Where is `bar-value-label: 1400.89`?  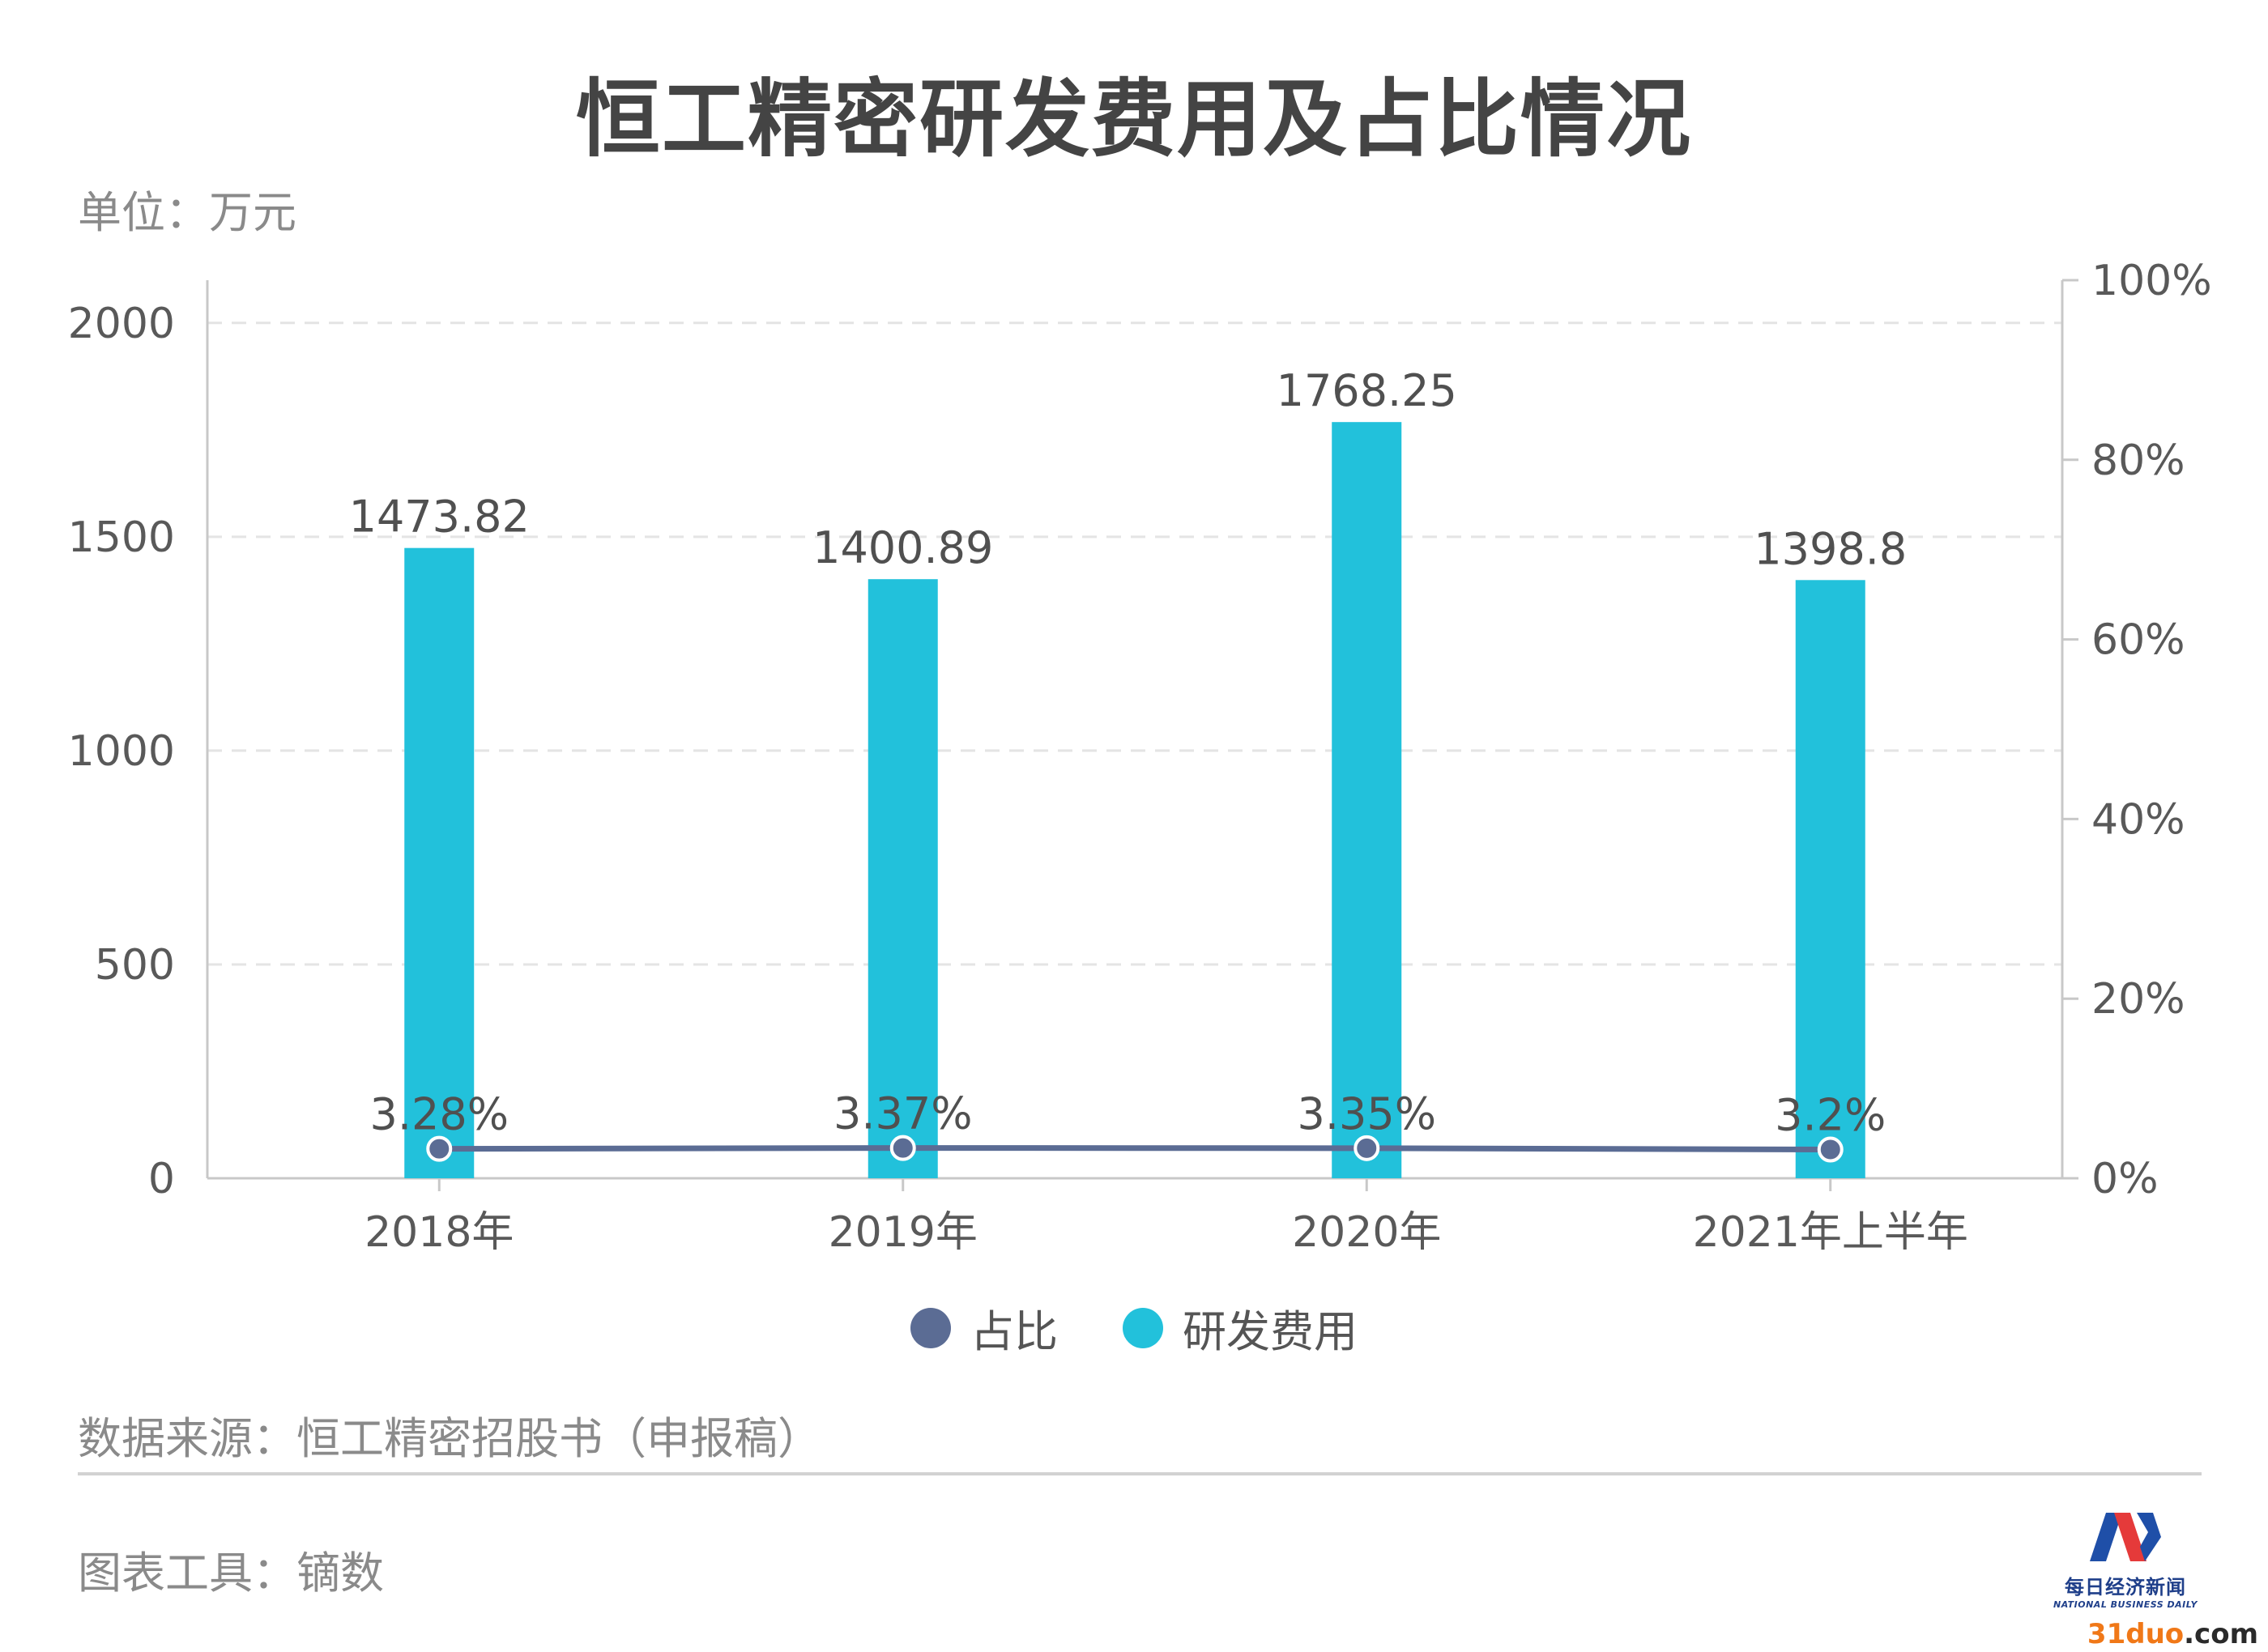 bar-value-label: 1400.89 is located at coordinates (902, 547).